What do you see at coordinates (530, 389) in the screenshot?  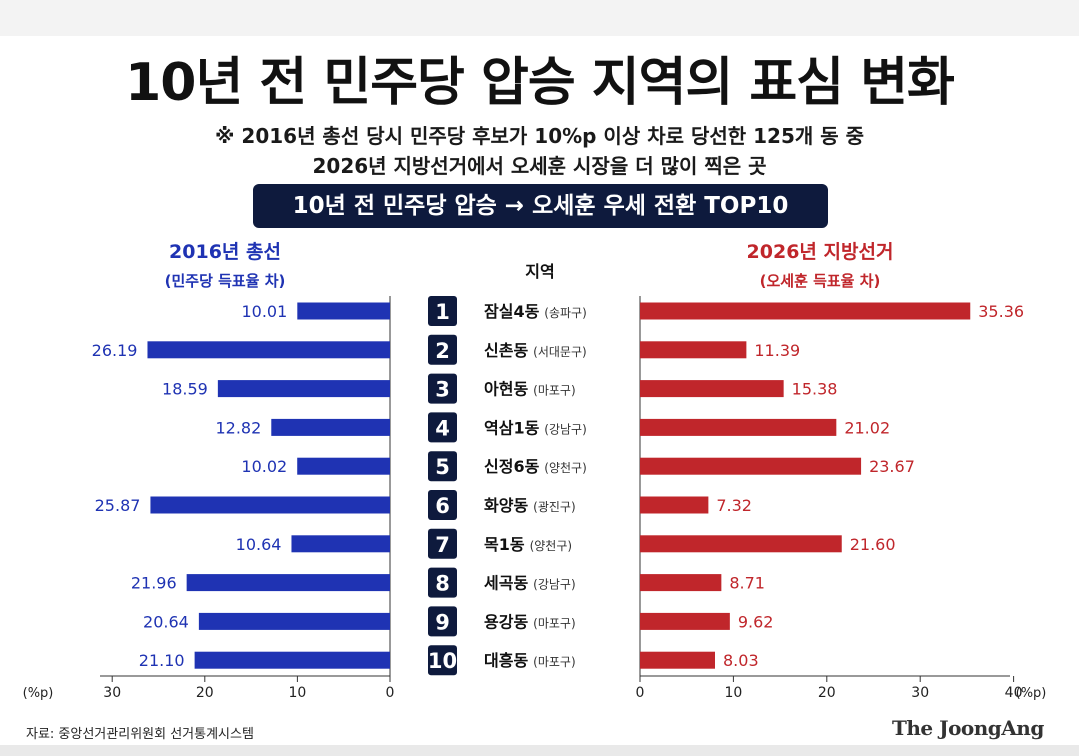 I see `region-label: 아현동 (마포구)` at bounding box center [530, 389].